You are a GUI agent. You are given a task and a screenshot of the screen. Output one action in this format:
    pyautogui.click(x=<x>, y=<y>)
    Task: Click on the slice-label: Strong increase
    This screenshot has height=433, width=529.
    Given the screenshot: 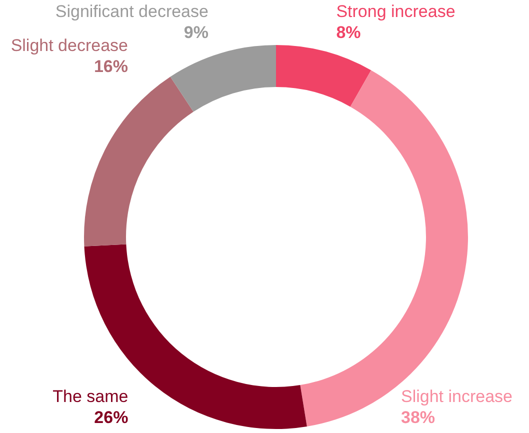 What is the action you would take?
    pyautogui.click(x=396, y=11)
    